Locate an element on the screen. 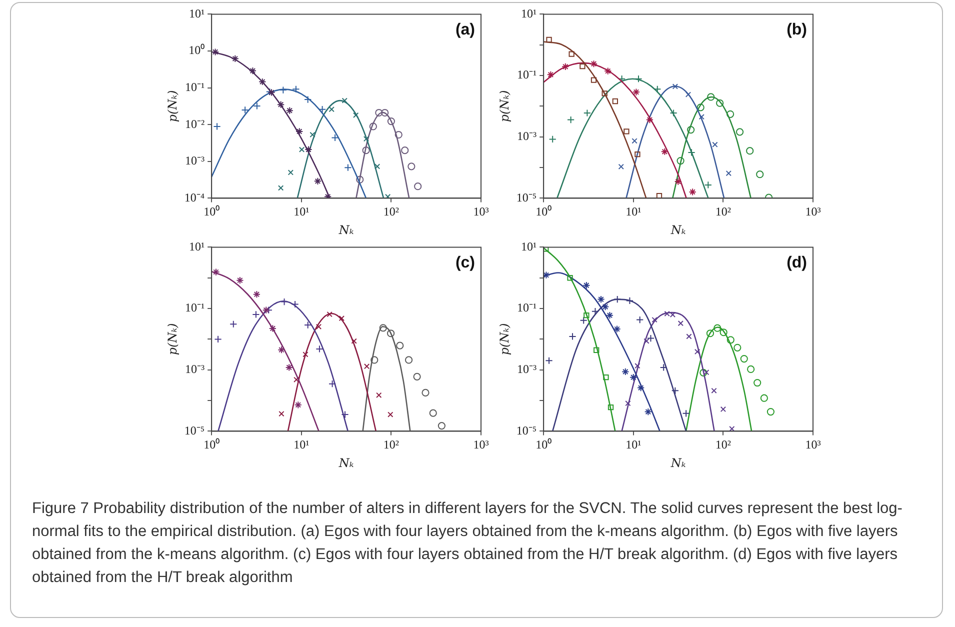 The height and width of the screenshot is (627, 955). text: (c) is located at coordinates (465, 263).